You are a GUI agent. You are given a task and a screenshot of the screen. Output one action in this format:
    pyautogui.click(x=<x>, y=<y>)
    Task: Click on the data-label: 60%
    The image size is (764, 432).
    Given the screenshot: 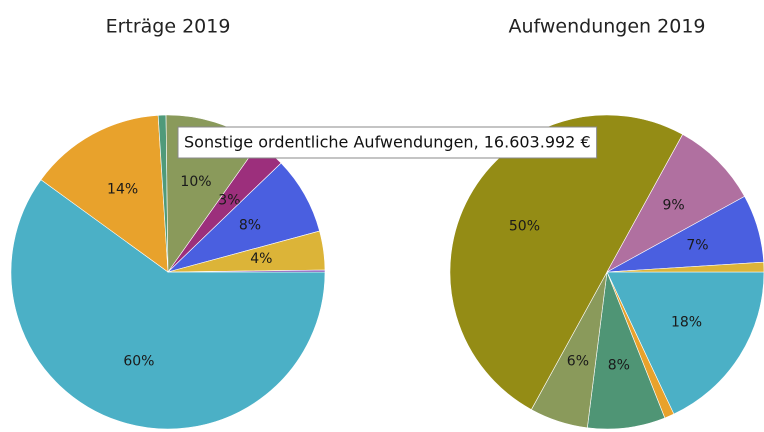 What is the action you would take?
    pyautogui.click(x=138, y=362)
    